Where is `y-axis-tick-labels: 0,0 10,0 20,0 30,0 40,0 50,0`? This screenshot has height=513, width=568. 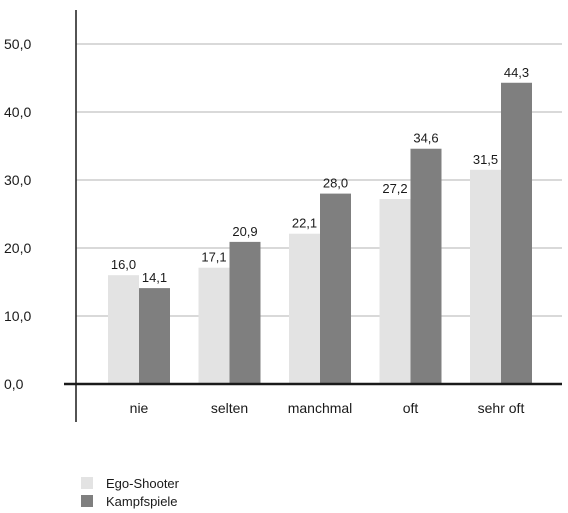
y-axis-tick-labels: 0,0 10,0 20,0 30,0 40,0 50,0 is located at coordinates (17, 214).